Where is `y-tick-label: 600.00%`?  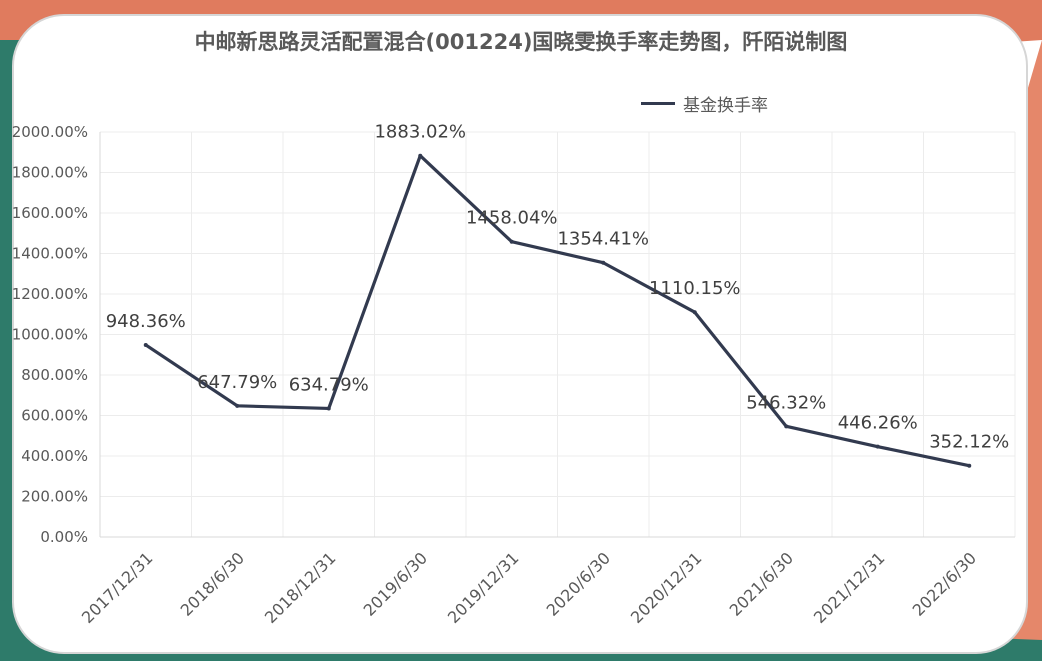 y-tick-label: 600.00% is located at coordinates (54, 416).